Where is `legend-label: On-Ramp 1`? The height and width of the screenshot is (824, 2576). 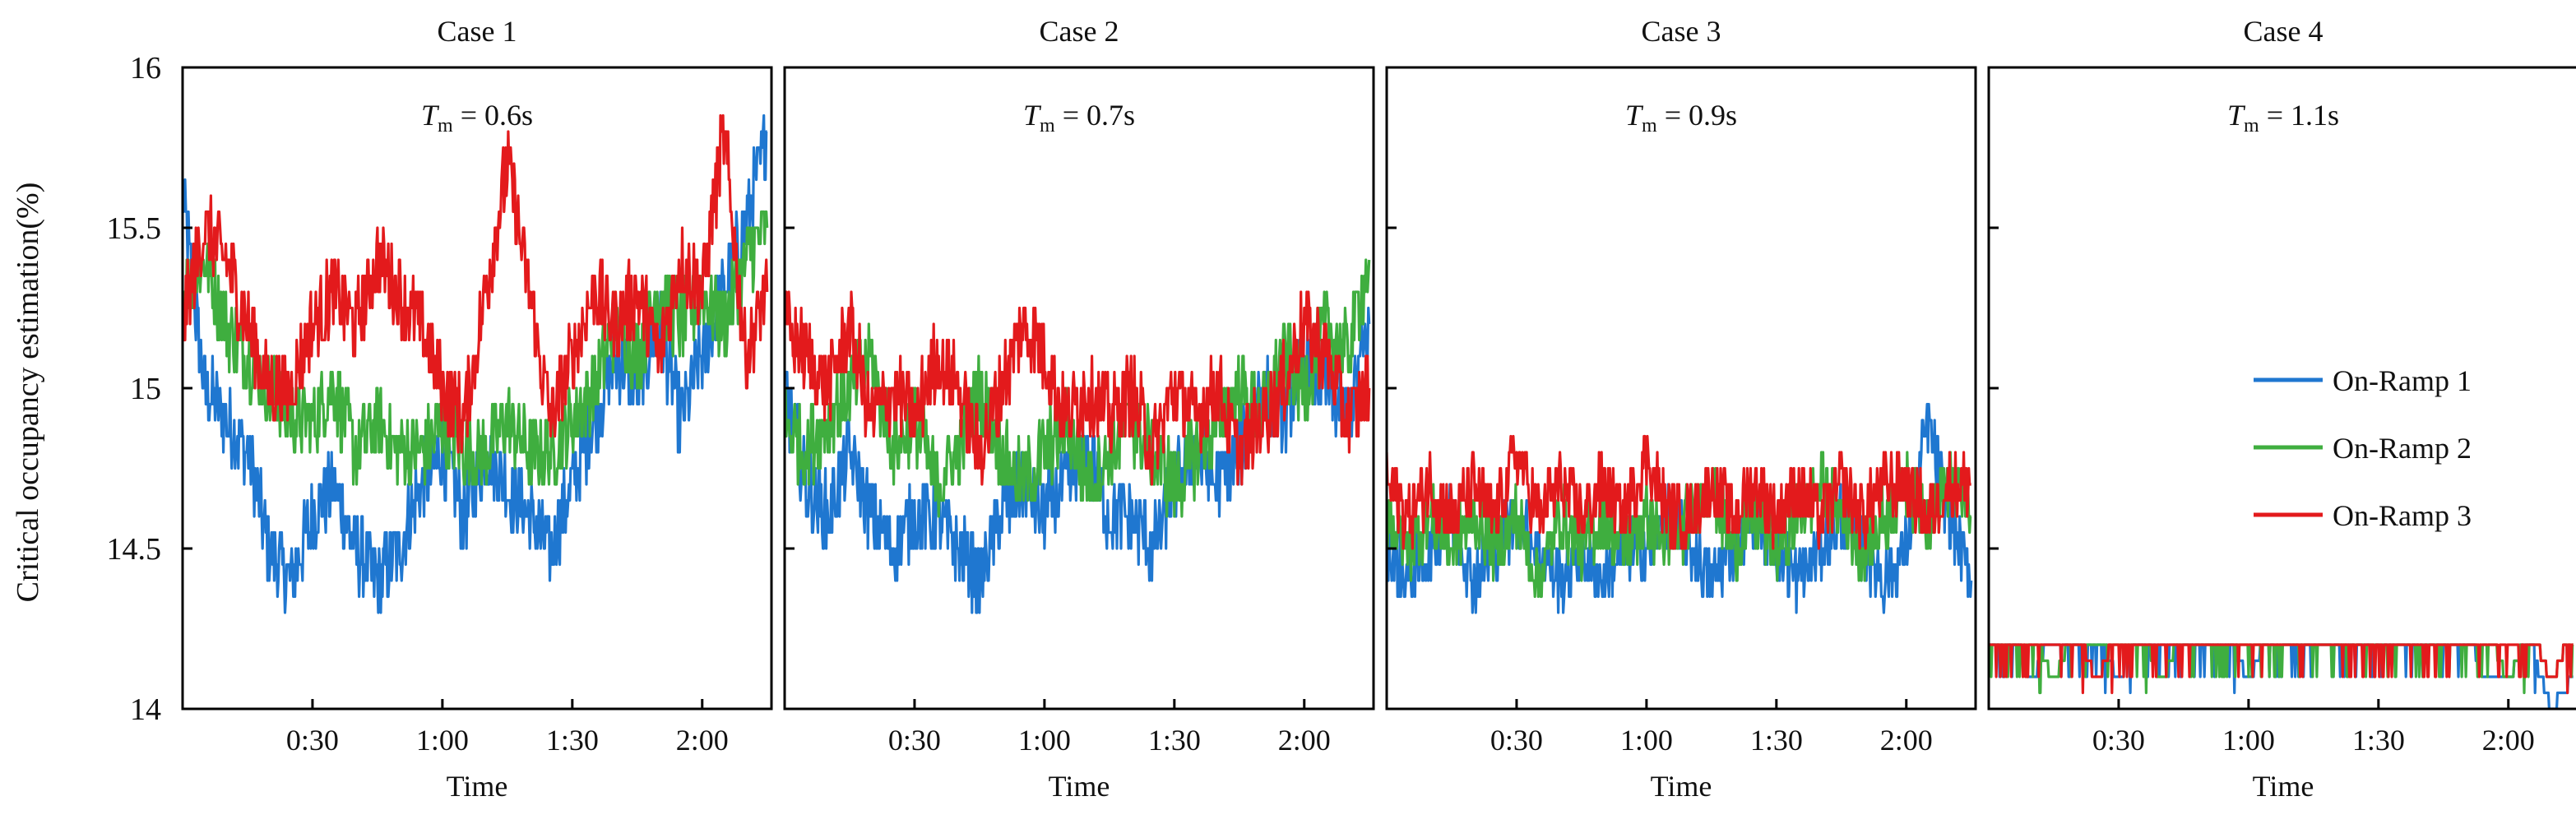 legend-label: On-Ramp 1 is located at coordinates (2403, 380).